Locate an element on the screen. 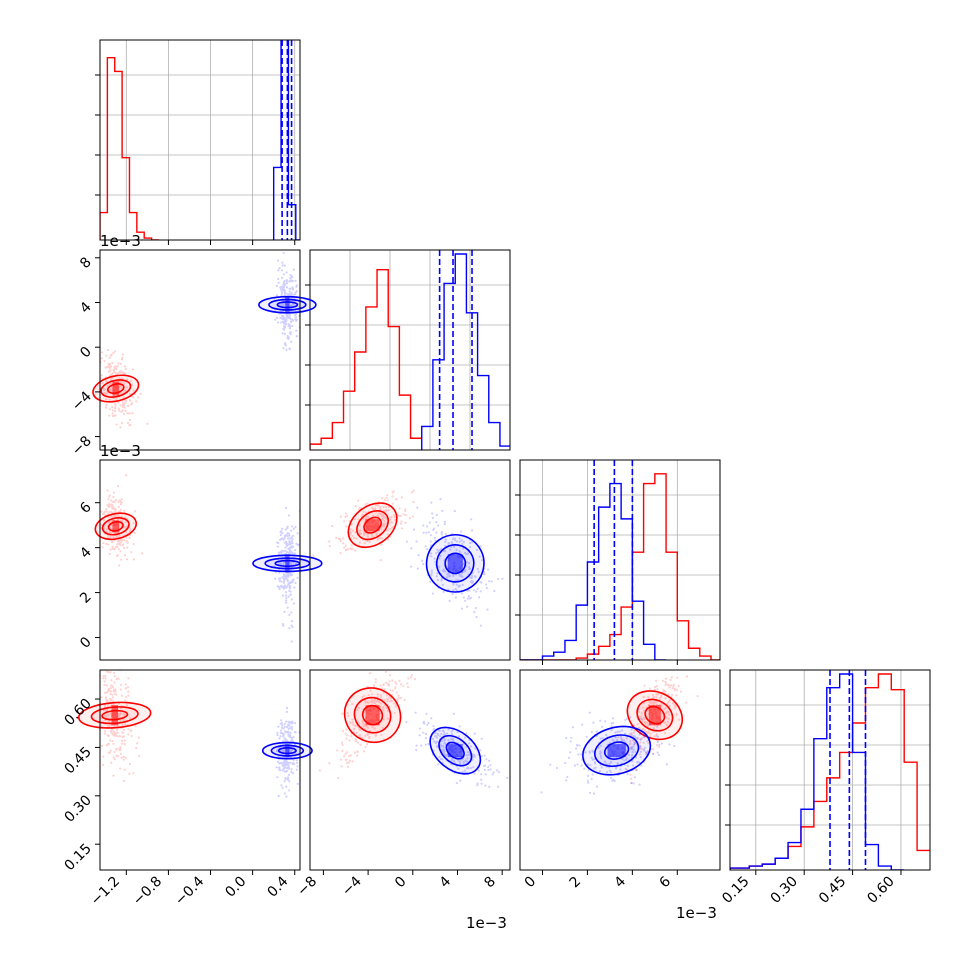 The height and width of the screenshot is (970, 970). density-core-blue is located at coordinates (616, 751).